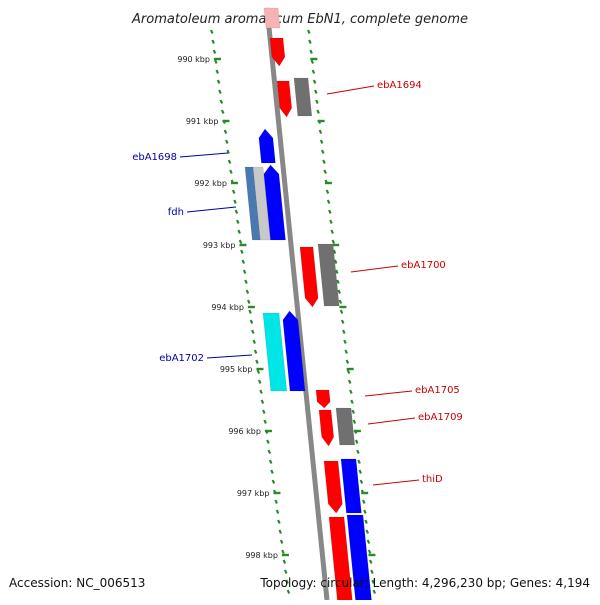 The width and height of the screenshot is (600, 605). Describe the element at coordinates (181, 358) in the screenshot. I see `gene-label-eba1702: ebA1702` at that location.